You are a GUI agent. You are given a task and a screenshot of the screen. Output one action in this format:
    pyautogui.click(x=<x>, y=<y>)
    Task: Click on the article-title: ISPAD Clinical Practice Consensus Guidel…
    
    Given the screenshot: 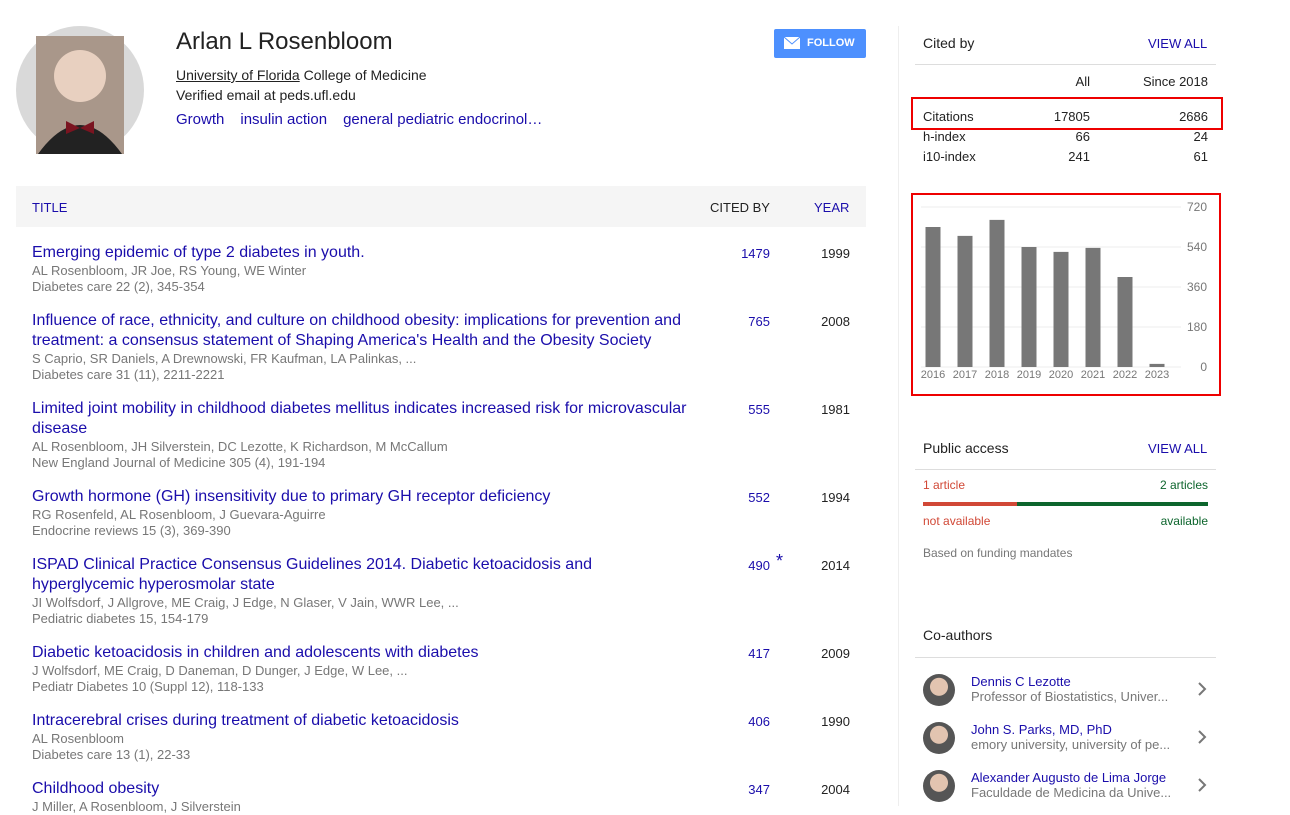 What is the action you would take?
    pyautogui.click(x=312, y=574)
    